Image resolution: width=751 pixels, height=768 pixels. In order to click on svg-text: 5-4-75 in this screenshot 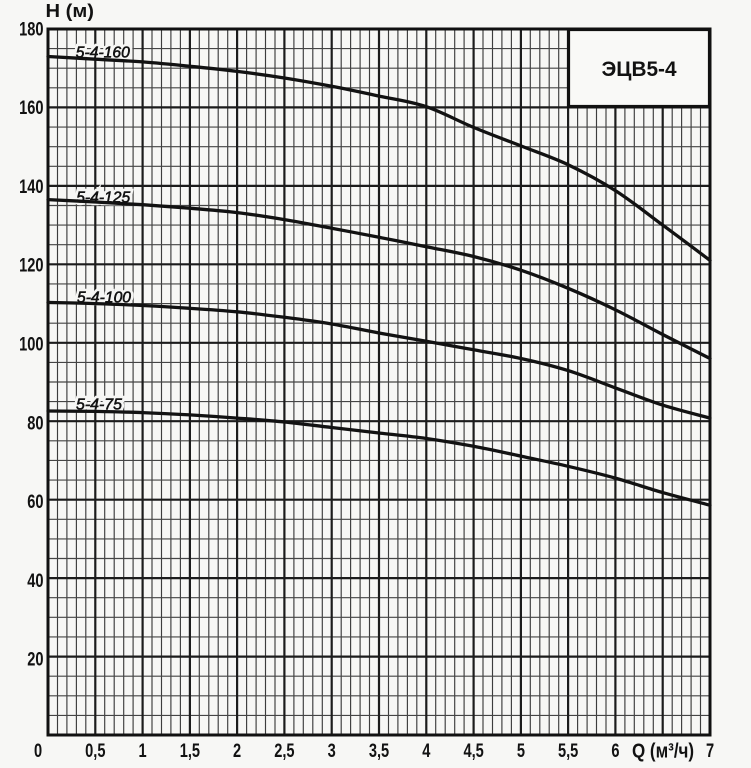, I will do `click(99, 405)`.